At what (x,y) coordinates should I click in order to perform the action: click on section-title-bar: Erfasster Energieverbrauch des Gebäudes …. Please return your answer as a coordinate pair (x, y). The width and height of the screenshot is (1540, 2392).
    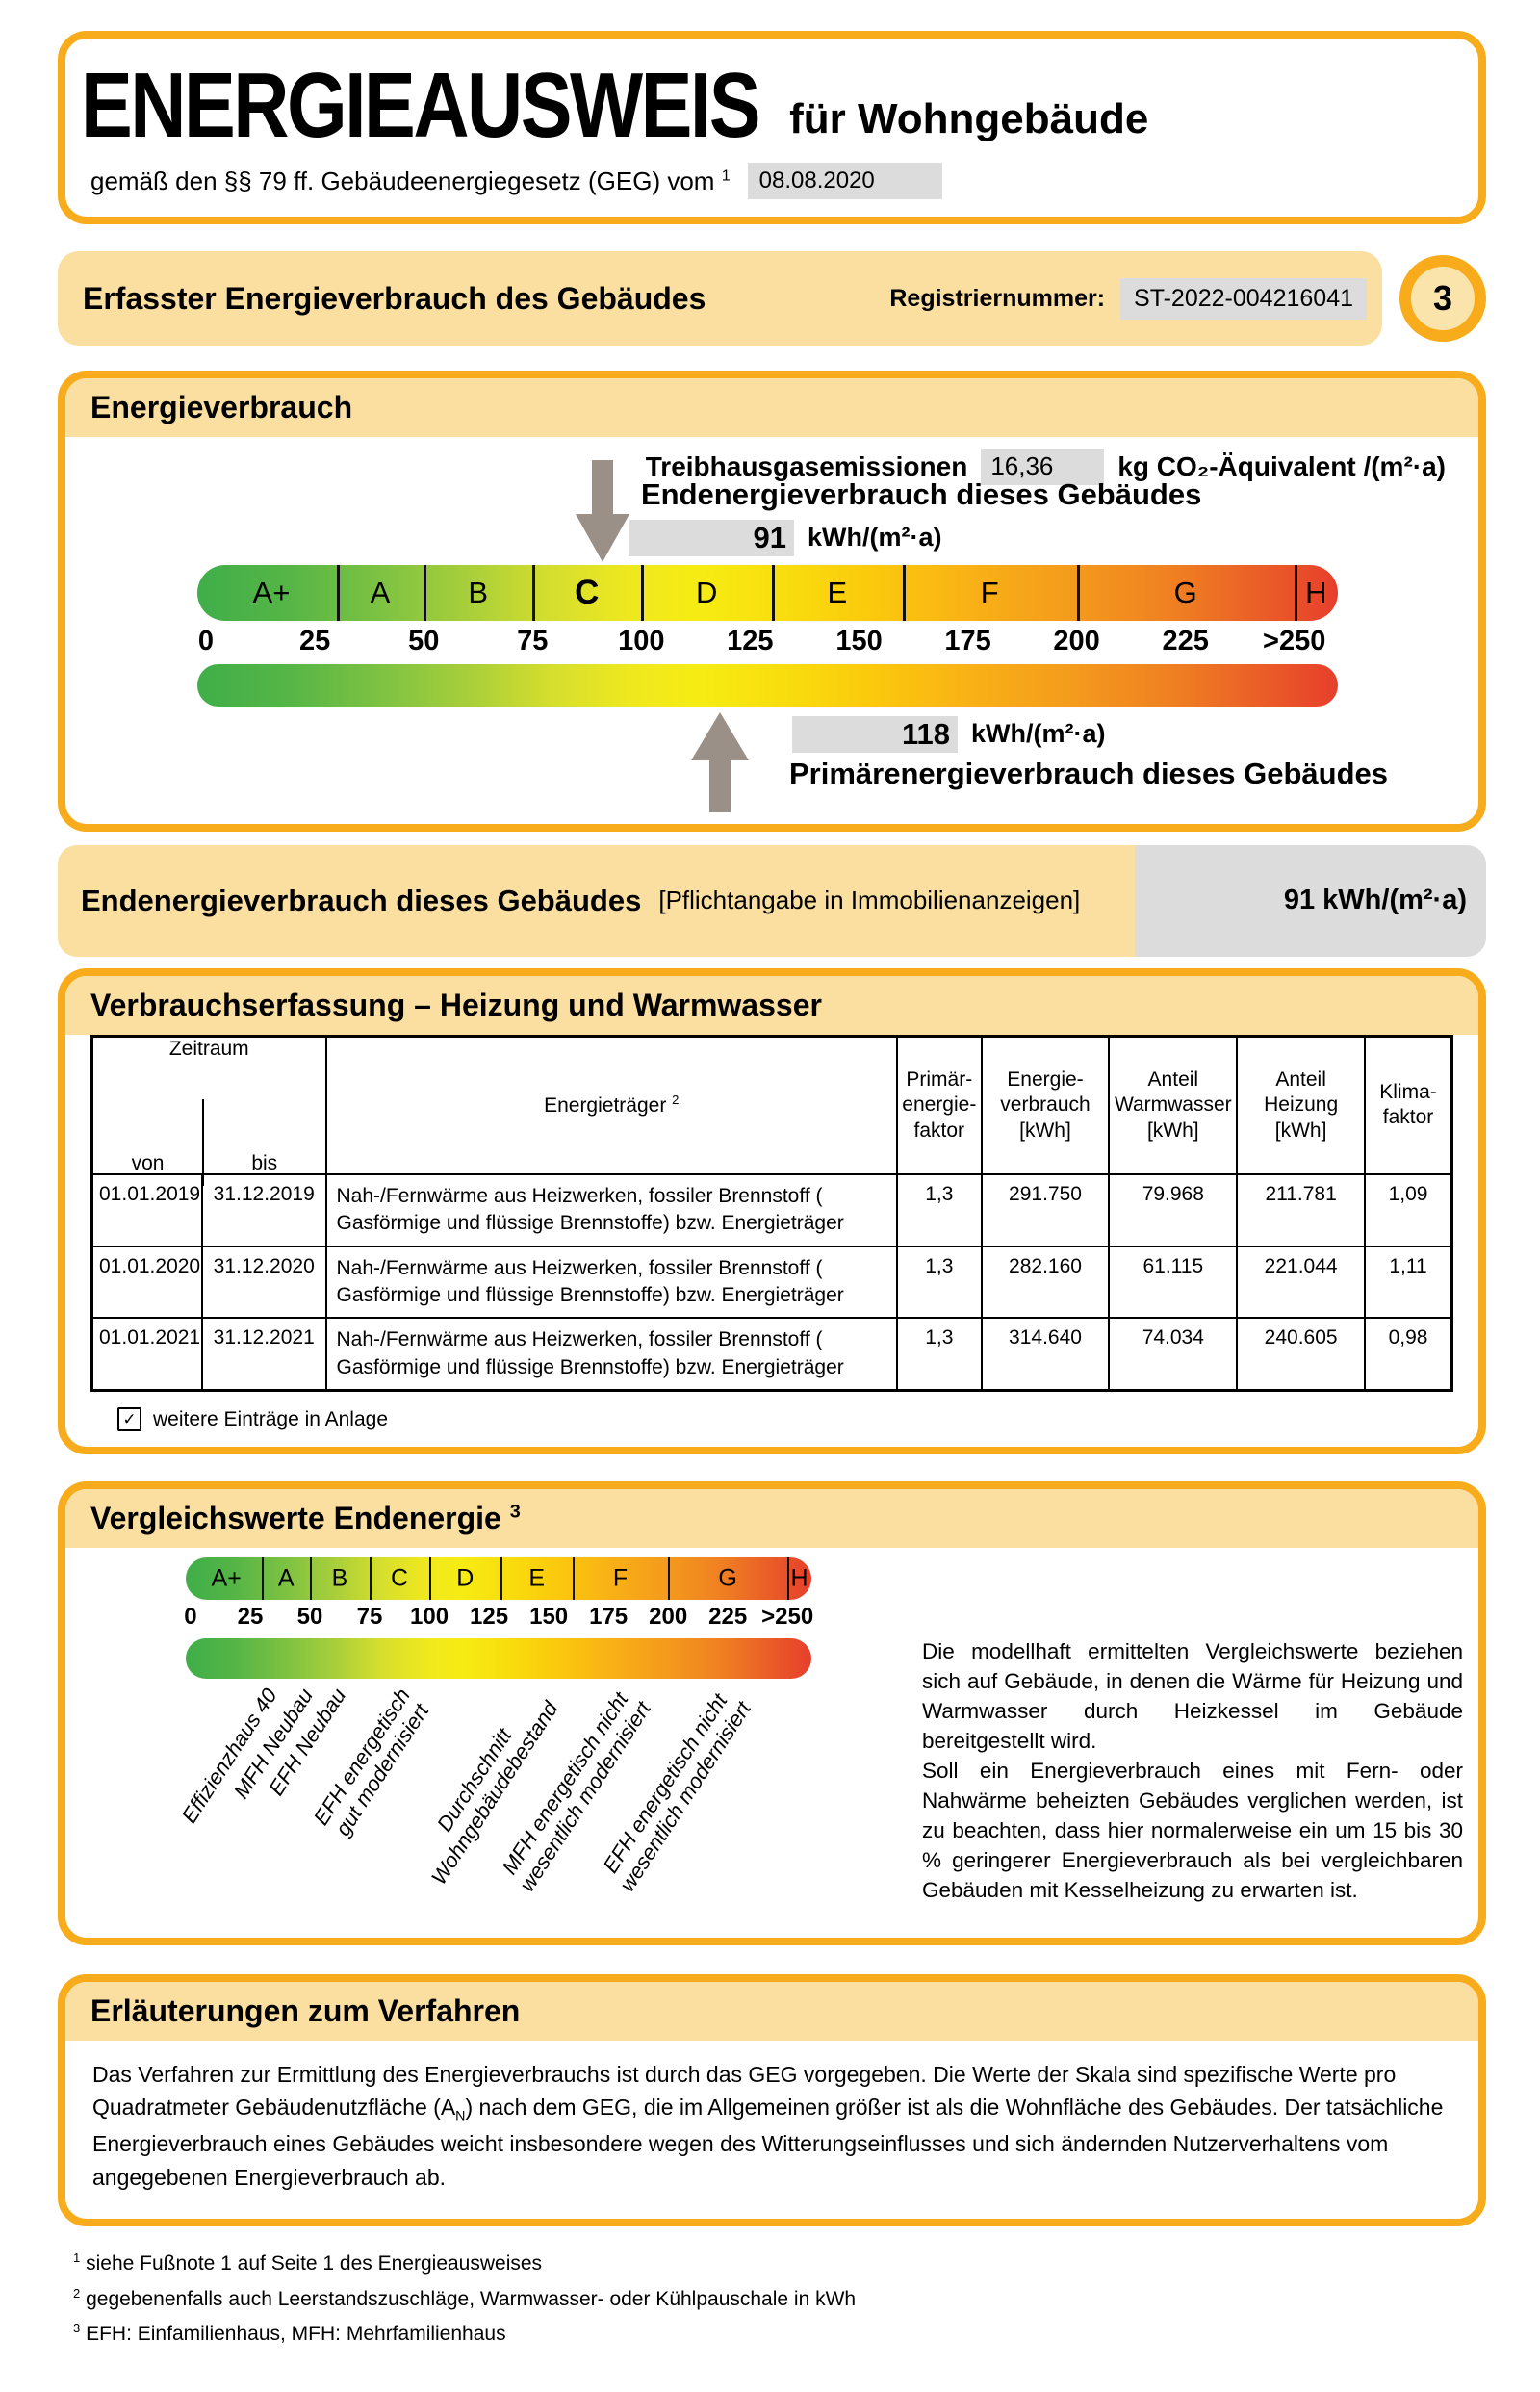
    Looking at the image, I should click on (720, 299).